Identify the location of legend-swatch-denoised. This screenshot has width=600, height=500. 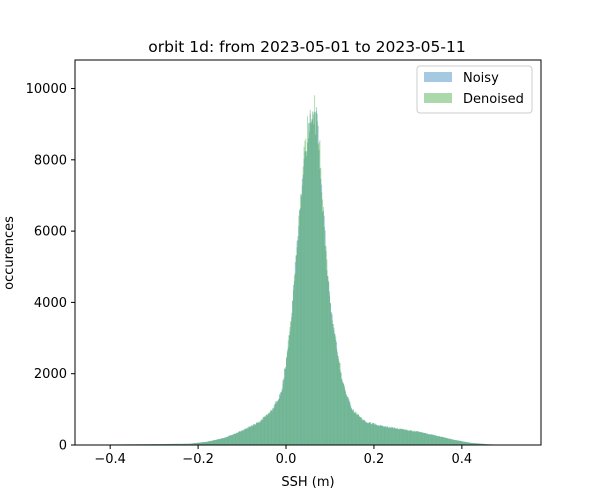
(438, 98).